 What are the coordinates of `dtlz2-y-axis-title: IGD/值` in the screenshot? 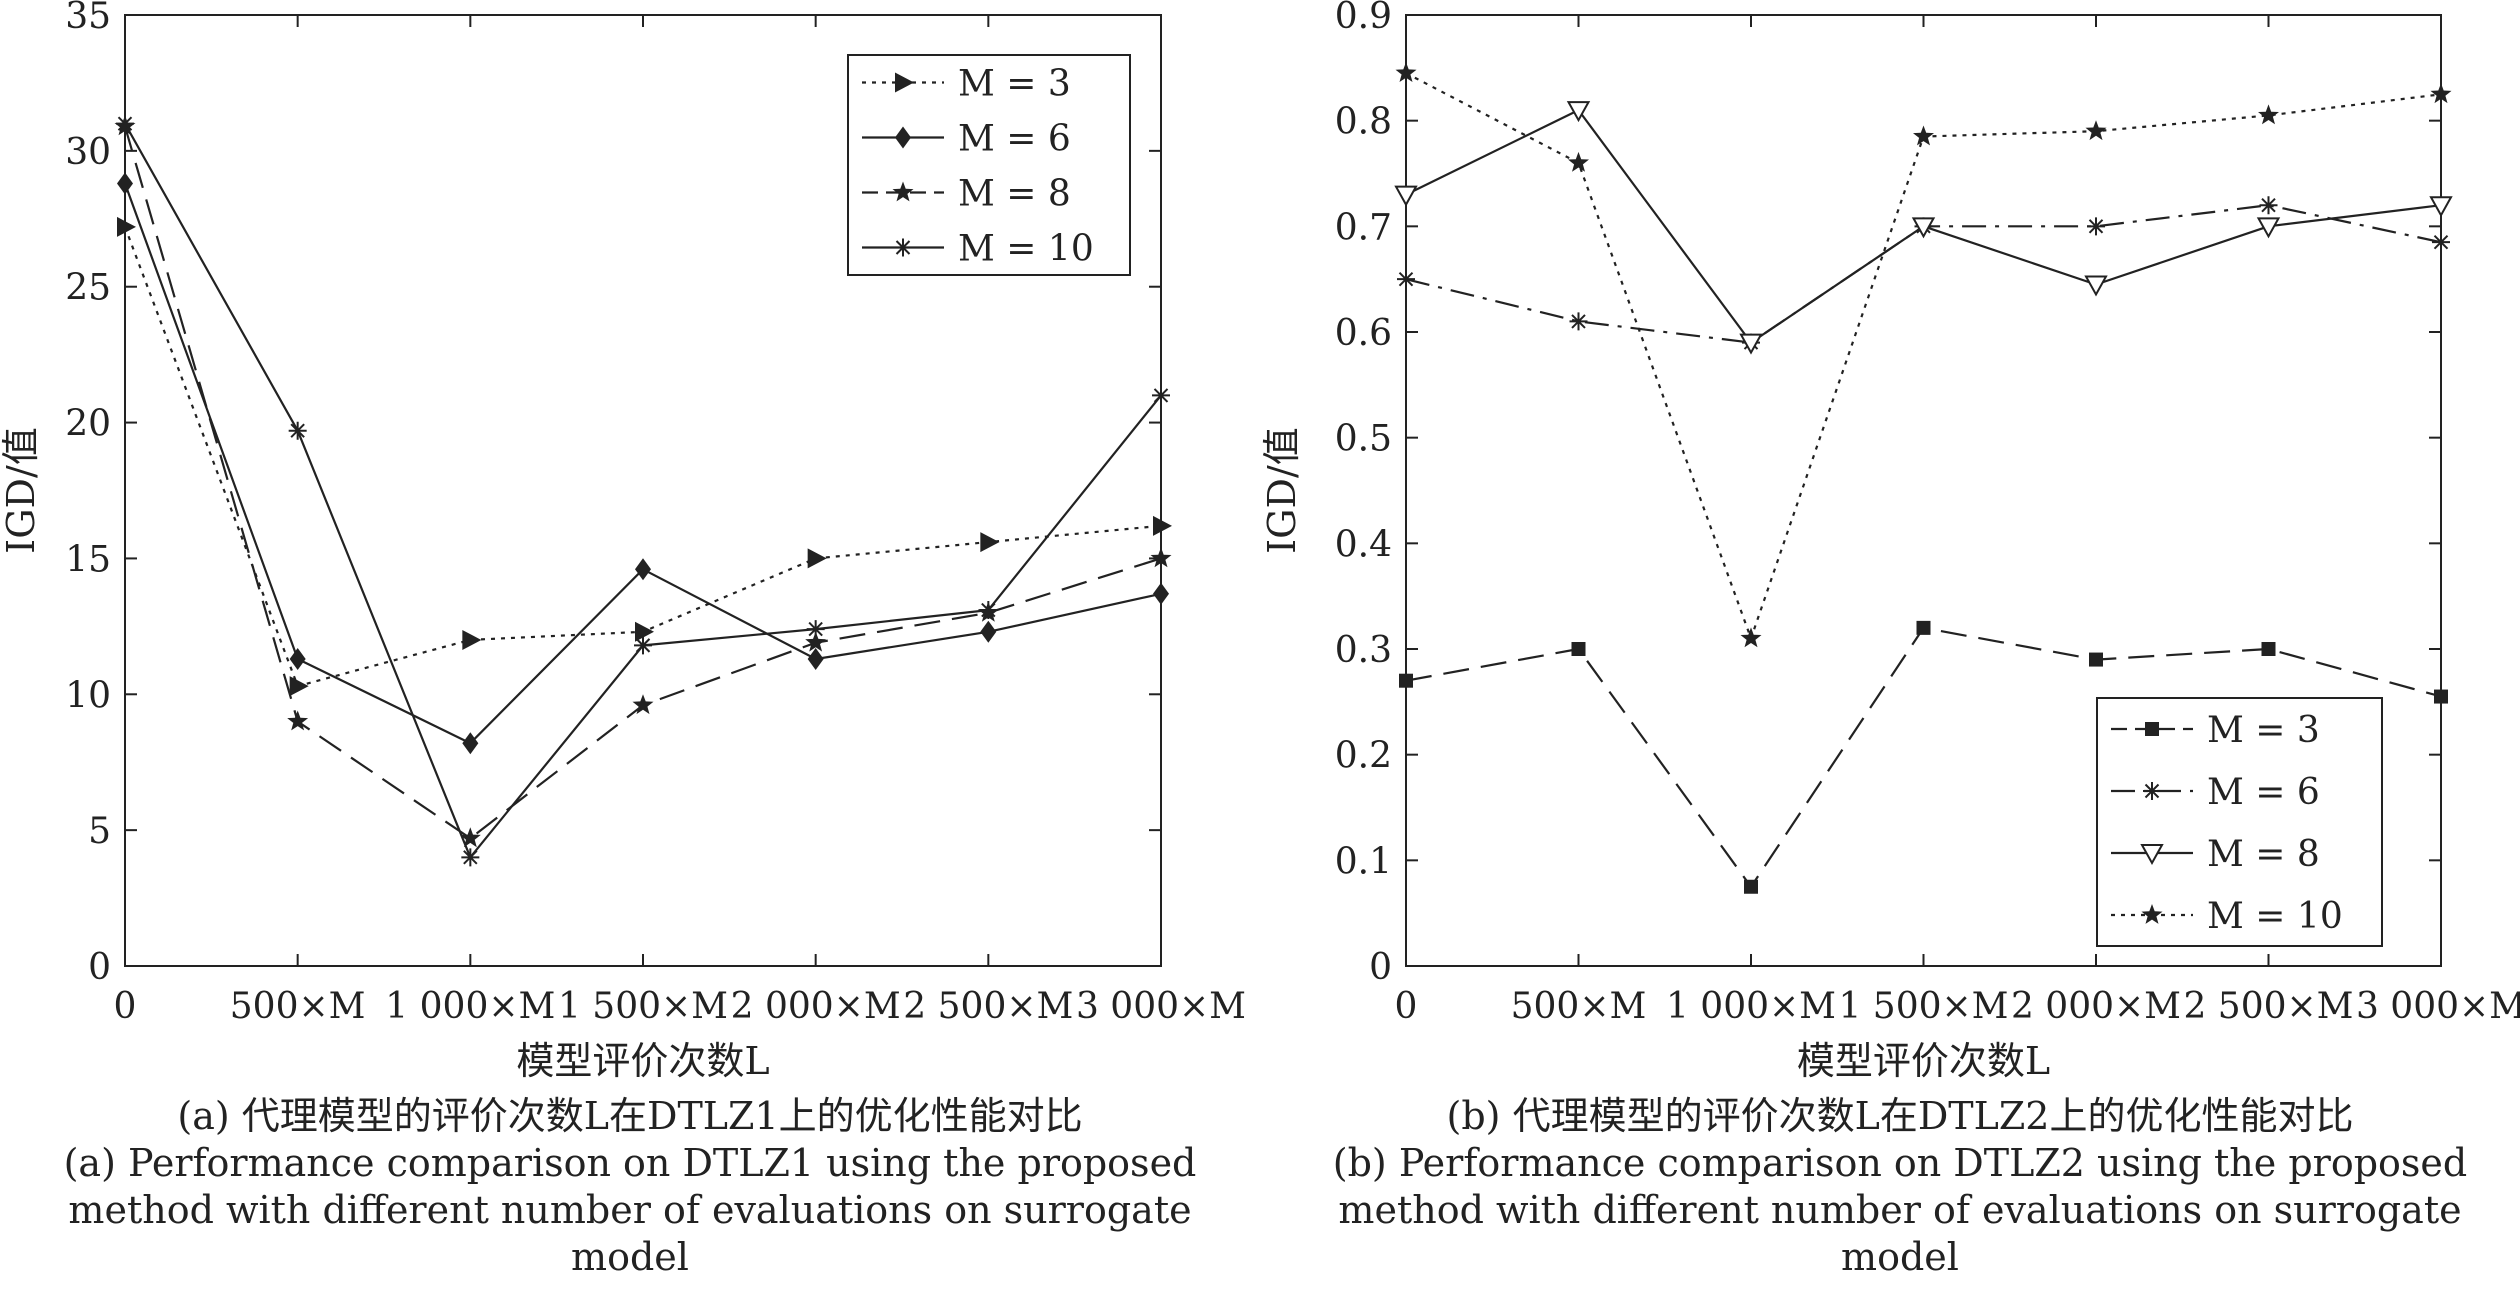 It's located at (1282, 490).